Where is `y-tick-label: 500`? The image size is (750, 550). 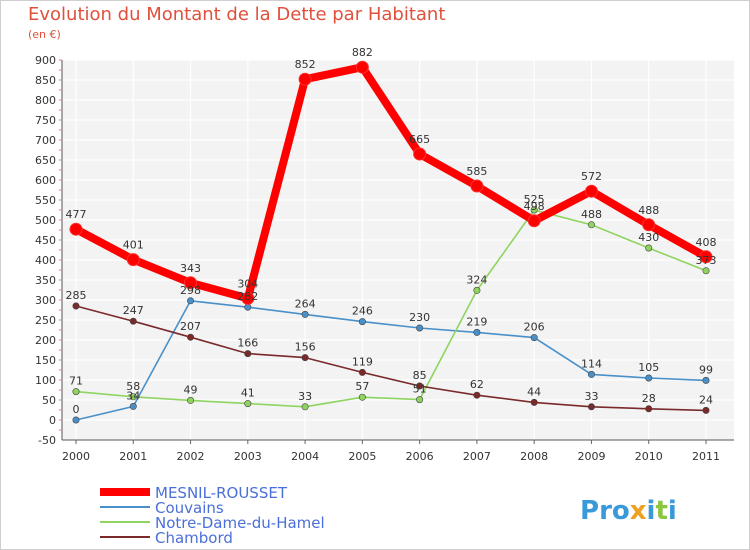
y-tick-label: 500 is located at coordinates (45, 220).